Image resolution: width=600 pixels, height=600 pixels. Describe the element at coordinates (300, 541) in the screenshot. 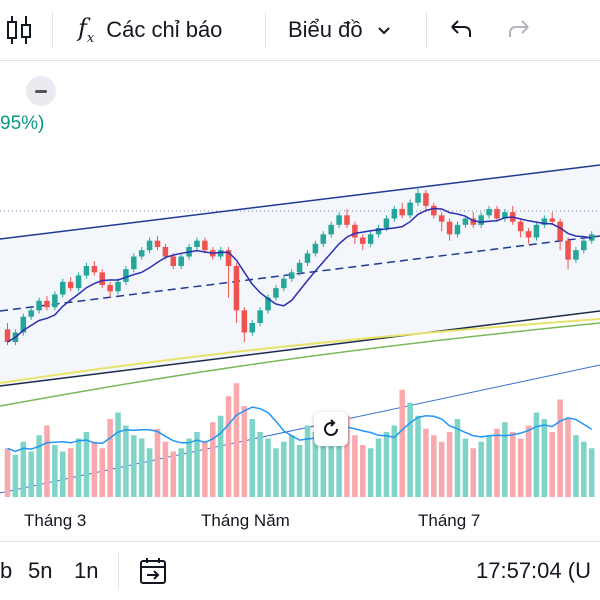

I see `bottom-bar-border` at that location.